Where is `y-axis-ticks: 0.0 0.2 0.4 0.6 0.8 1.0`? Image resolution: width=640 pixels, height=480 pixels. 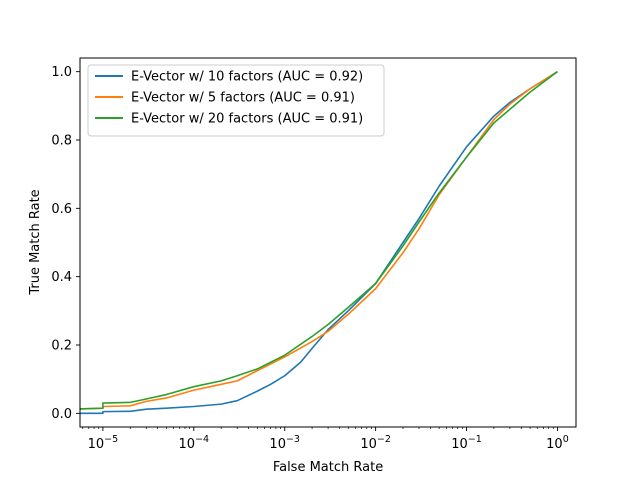 y-axis-ticks: 0.0 0.2 0.4 0.6 0.8 1.0 is located at coordinates (65, 243).